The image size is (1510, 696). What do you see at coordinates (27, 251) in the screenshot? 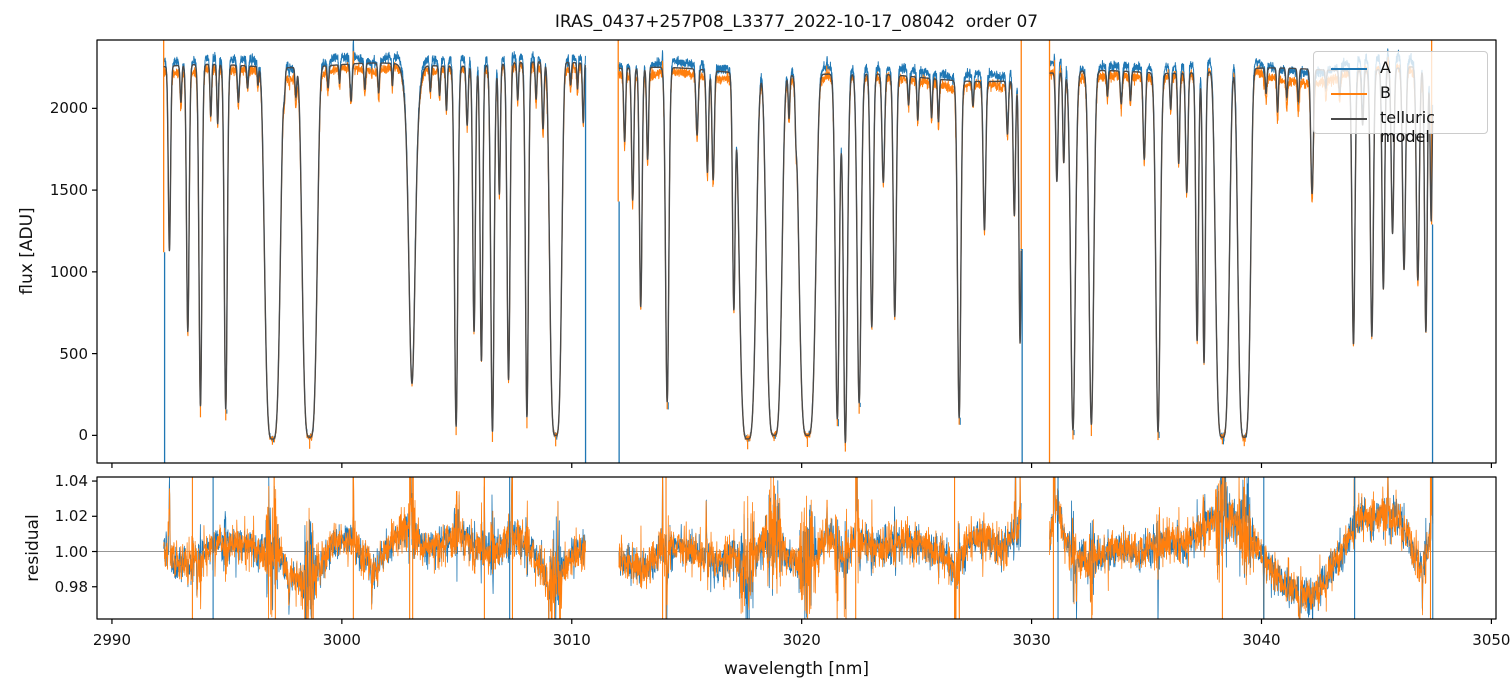
I see `flux-y-axis-label: flux [ADU]` at bounding box center [27, 251].